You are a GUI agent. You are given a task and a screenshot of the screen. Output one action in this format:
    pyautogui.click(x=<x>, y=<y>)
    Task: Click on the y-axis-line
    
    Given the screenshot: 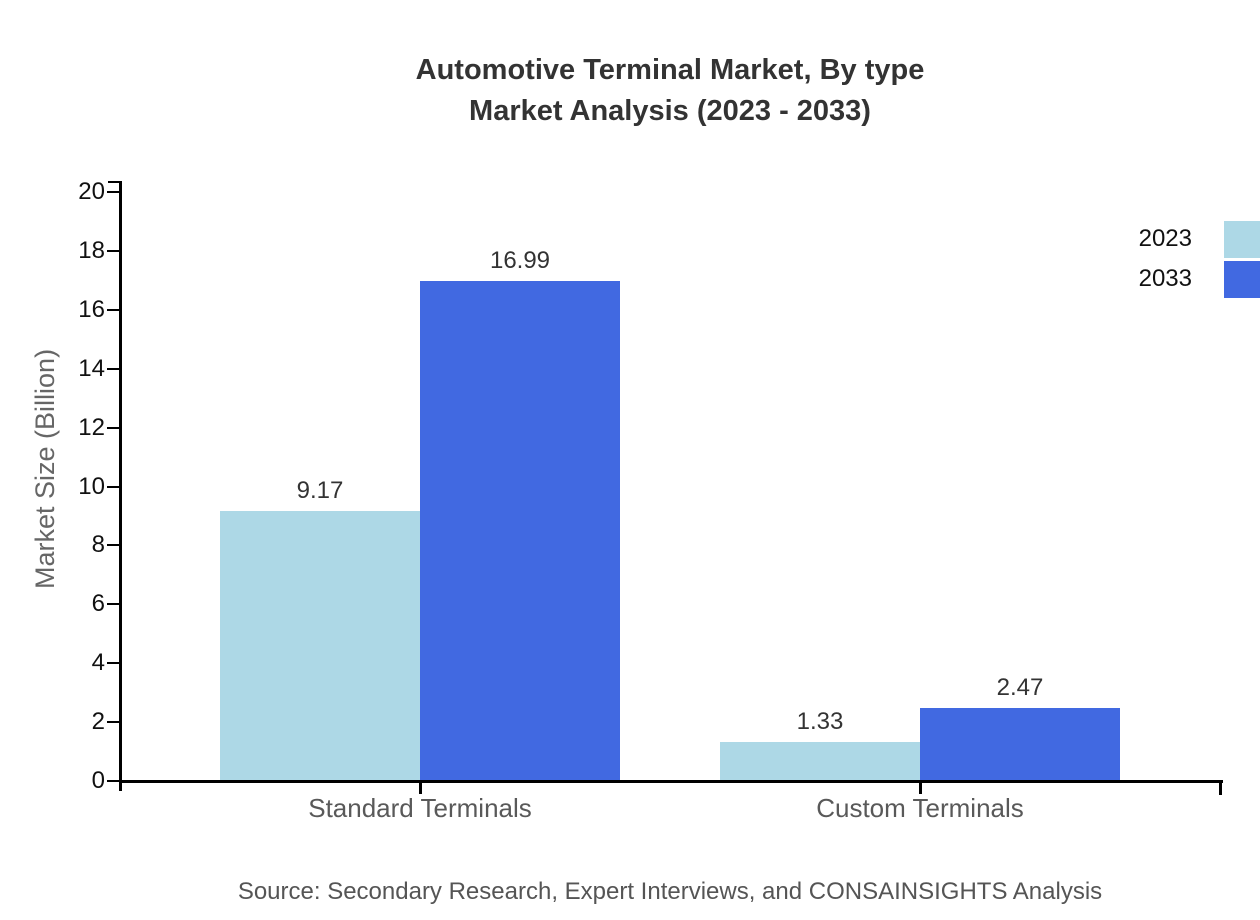 What is the action you would take?
    pyautogui.click(x=120, y=486)
    